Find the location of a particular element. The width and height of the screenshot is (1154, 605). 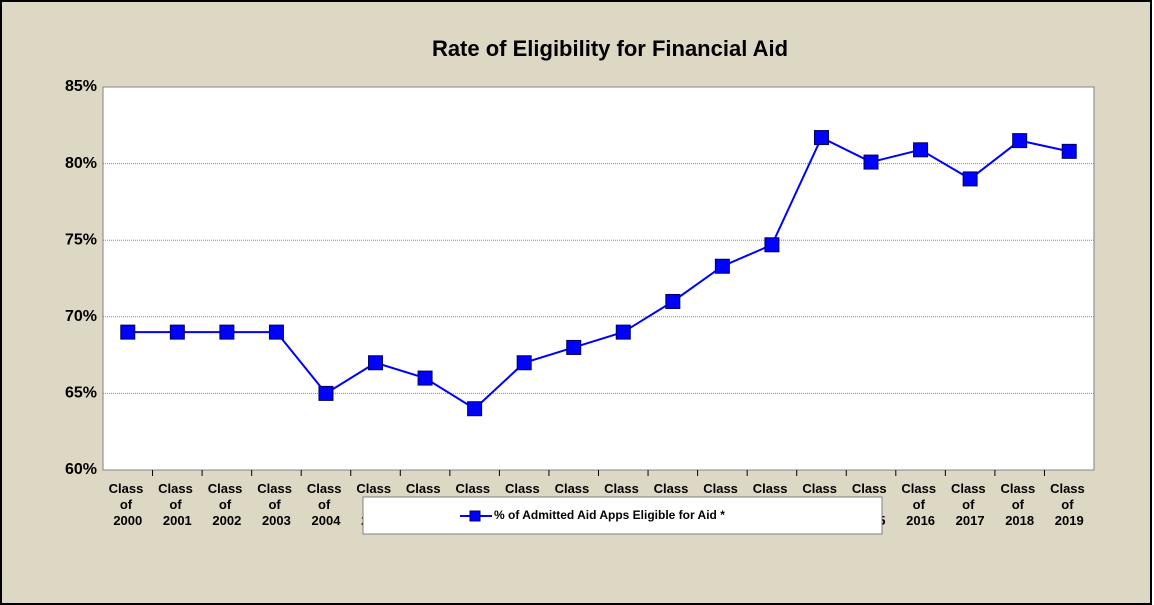

y-tick-label: 80% is located at coordinates (81, 163).